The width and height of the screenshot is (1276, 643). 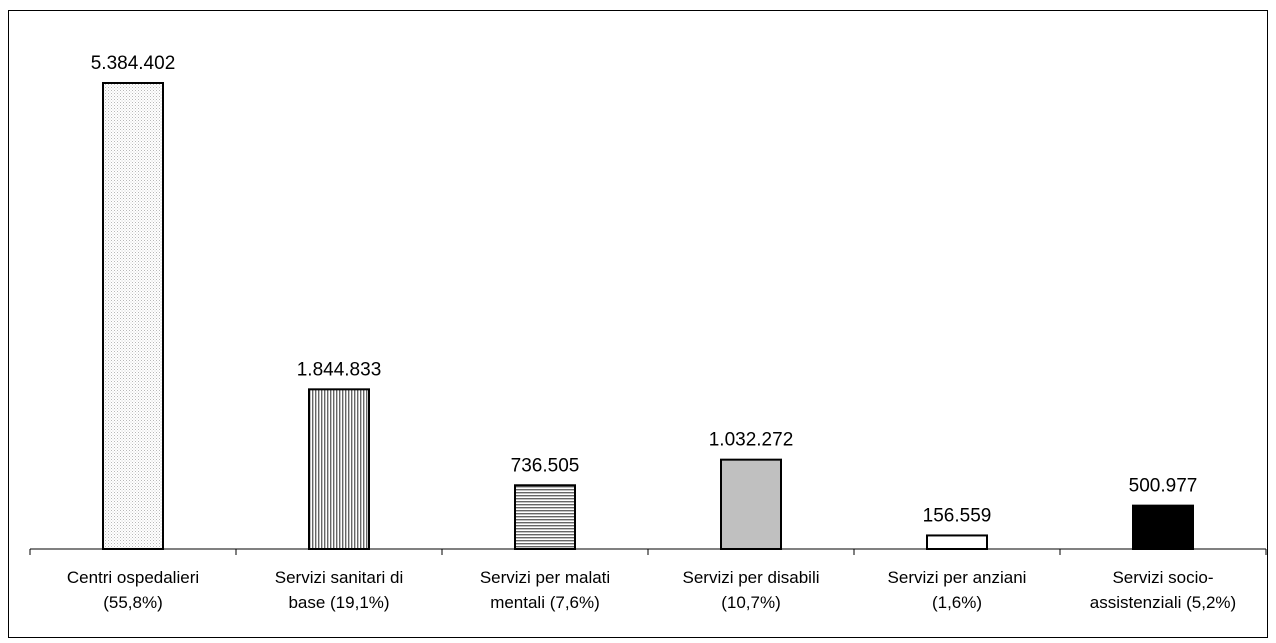 I want to click on value-label-6: 500.977, so click(x=1163, y=486).